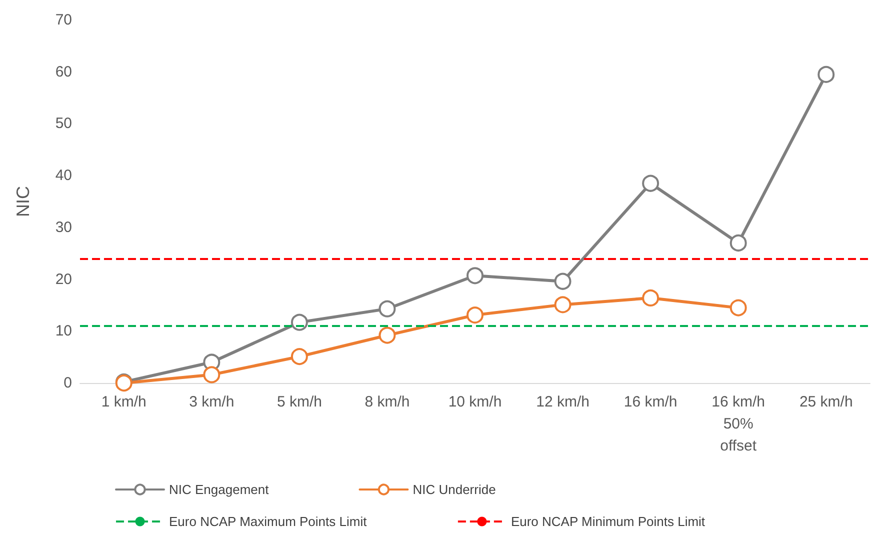 The width and height of the screenshot is (895, 543). I want to click on x-tick-label: 1 km/h, so click(123, 402).